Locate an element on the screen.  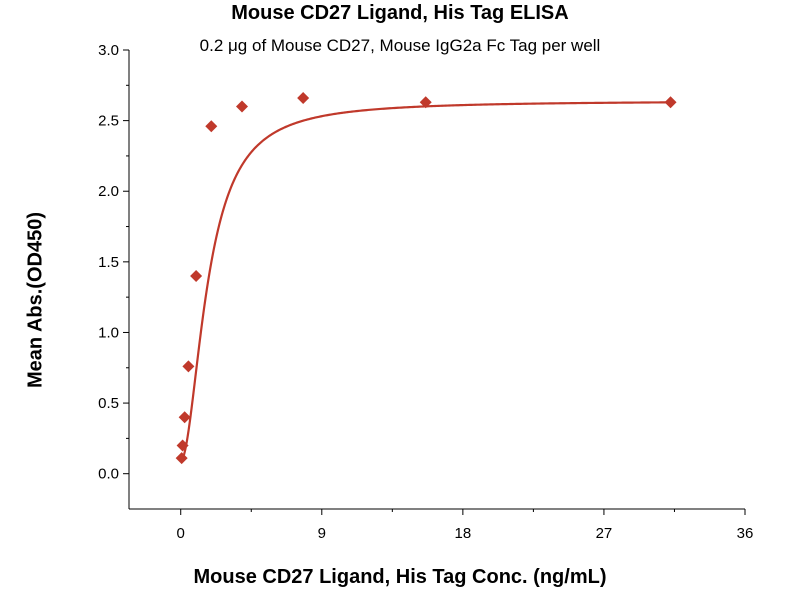
x-tick-label: 27 is located at coordinates (604, 533).